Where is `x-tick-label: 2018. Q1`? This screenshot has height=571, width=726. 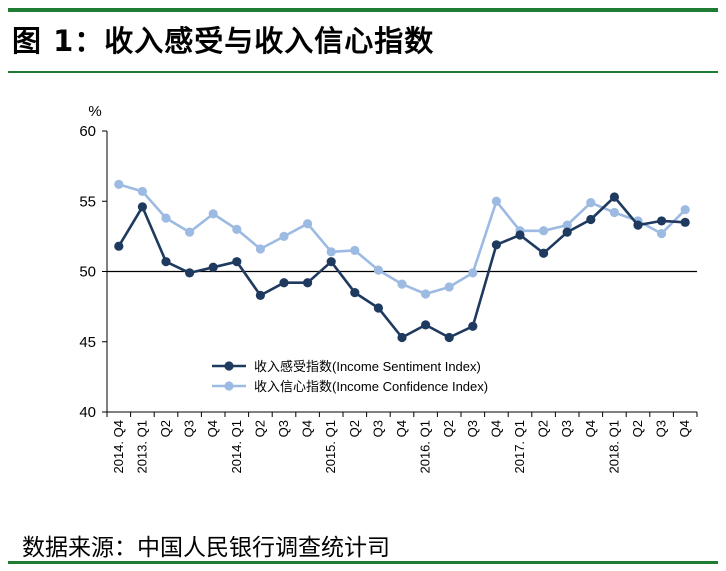 x-tick-label: 2018. Q1 is located at coordinates (613, 447).